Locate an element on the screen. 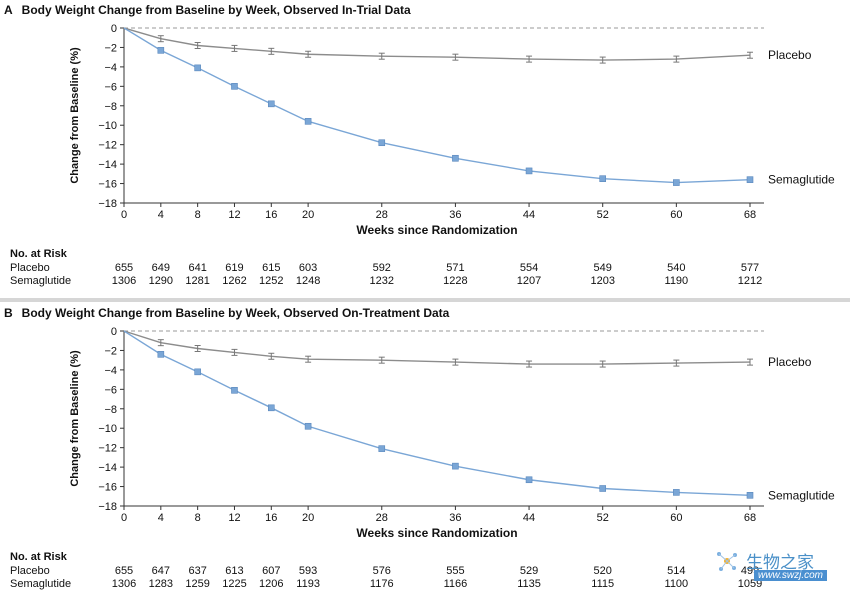 The width and height of the screenshot is (850, 594). risk-cell: 1232 is located at coordinates (381, 281).